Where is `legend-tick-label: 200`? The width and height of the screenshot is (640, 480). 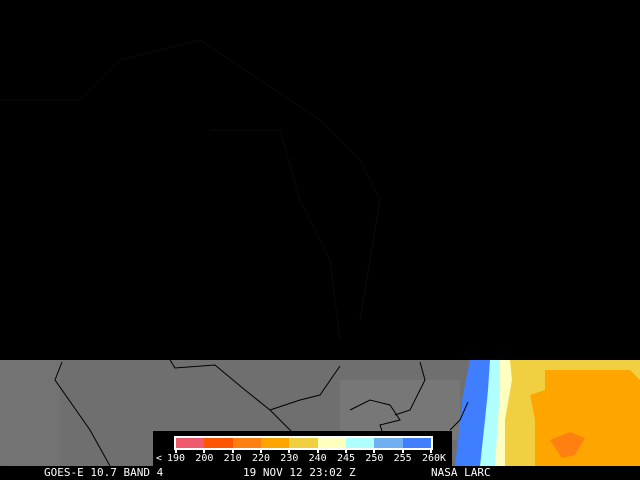 legend-tick-label: 200 is located at coordinates (204, 458).